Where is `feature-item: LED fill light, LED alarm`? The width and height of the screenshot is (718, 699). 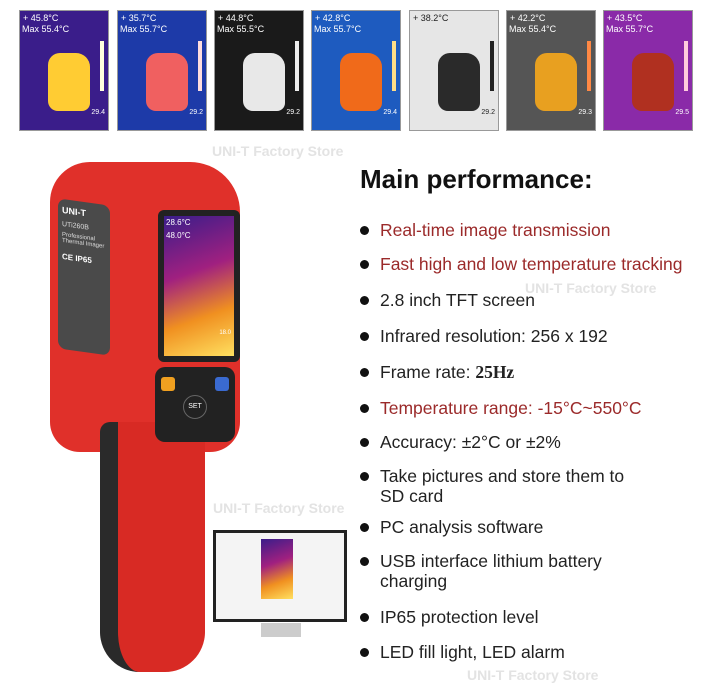
feature-item: LED fill light, LED alarm is located at coordinates (462, 652).